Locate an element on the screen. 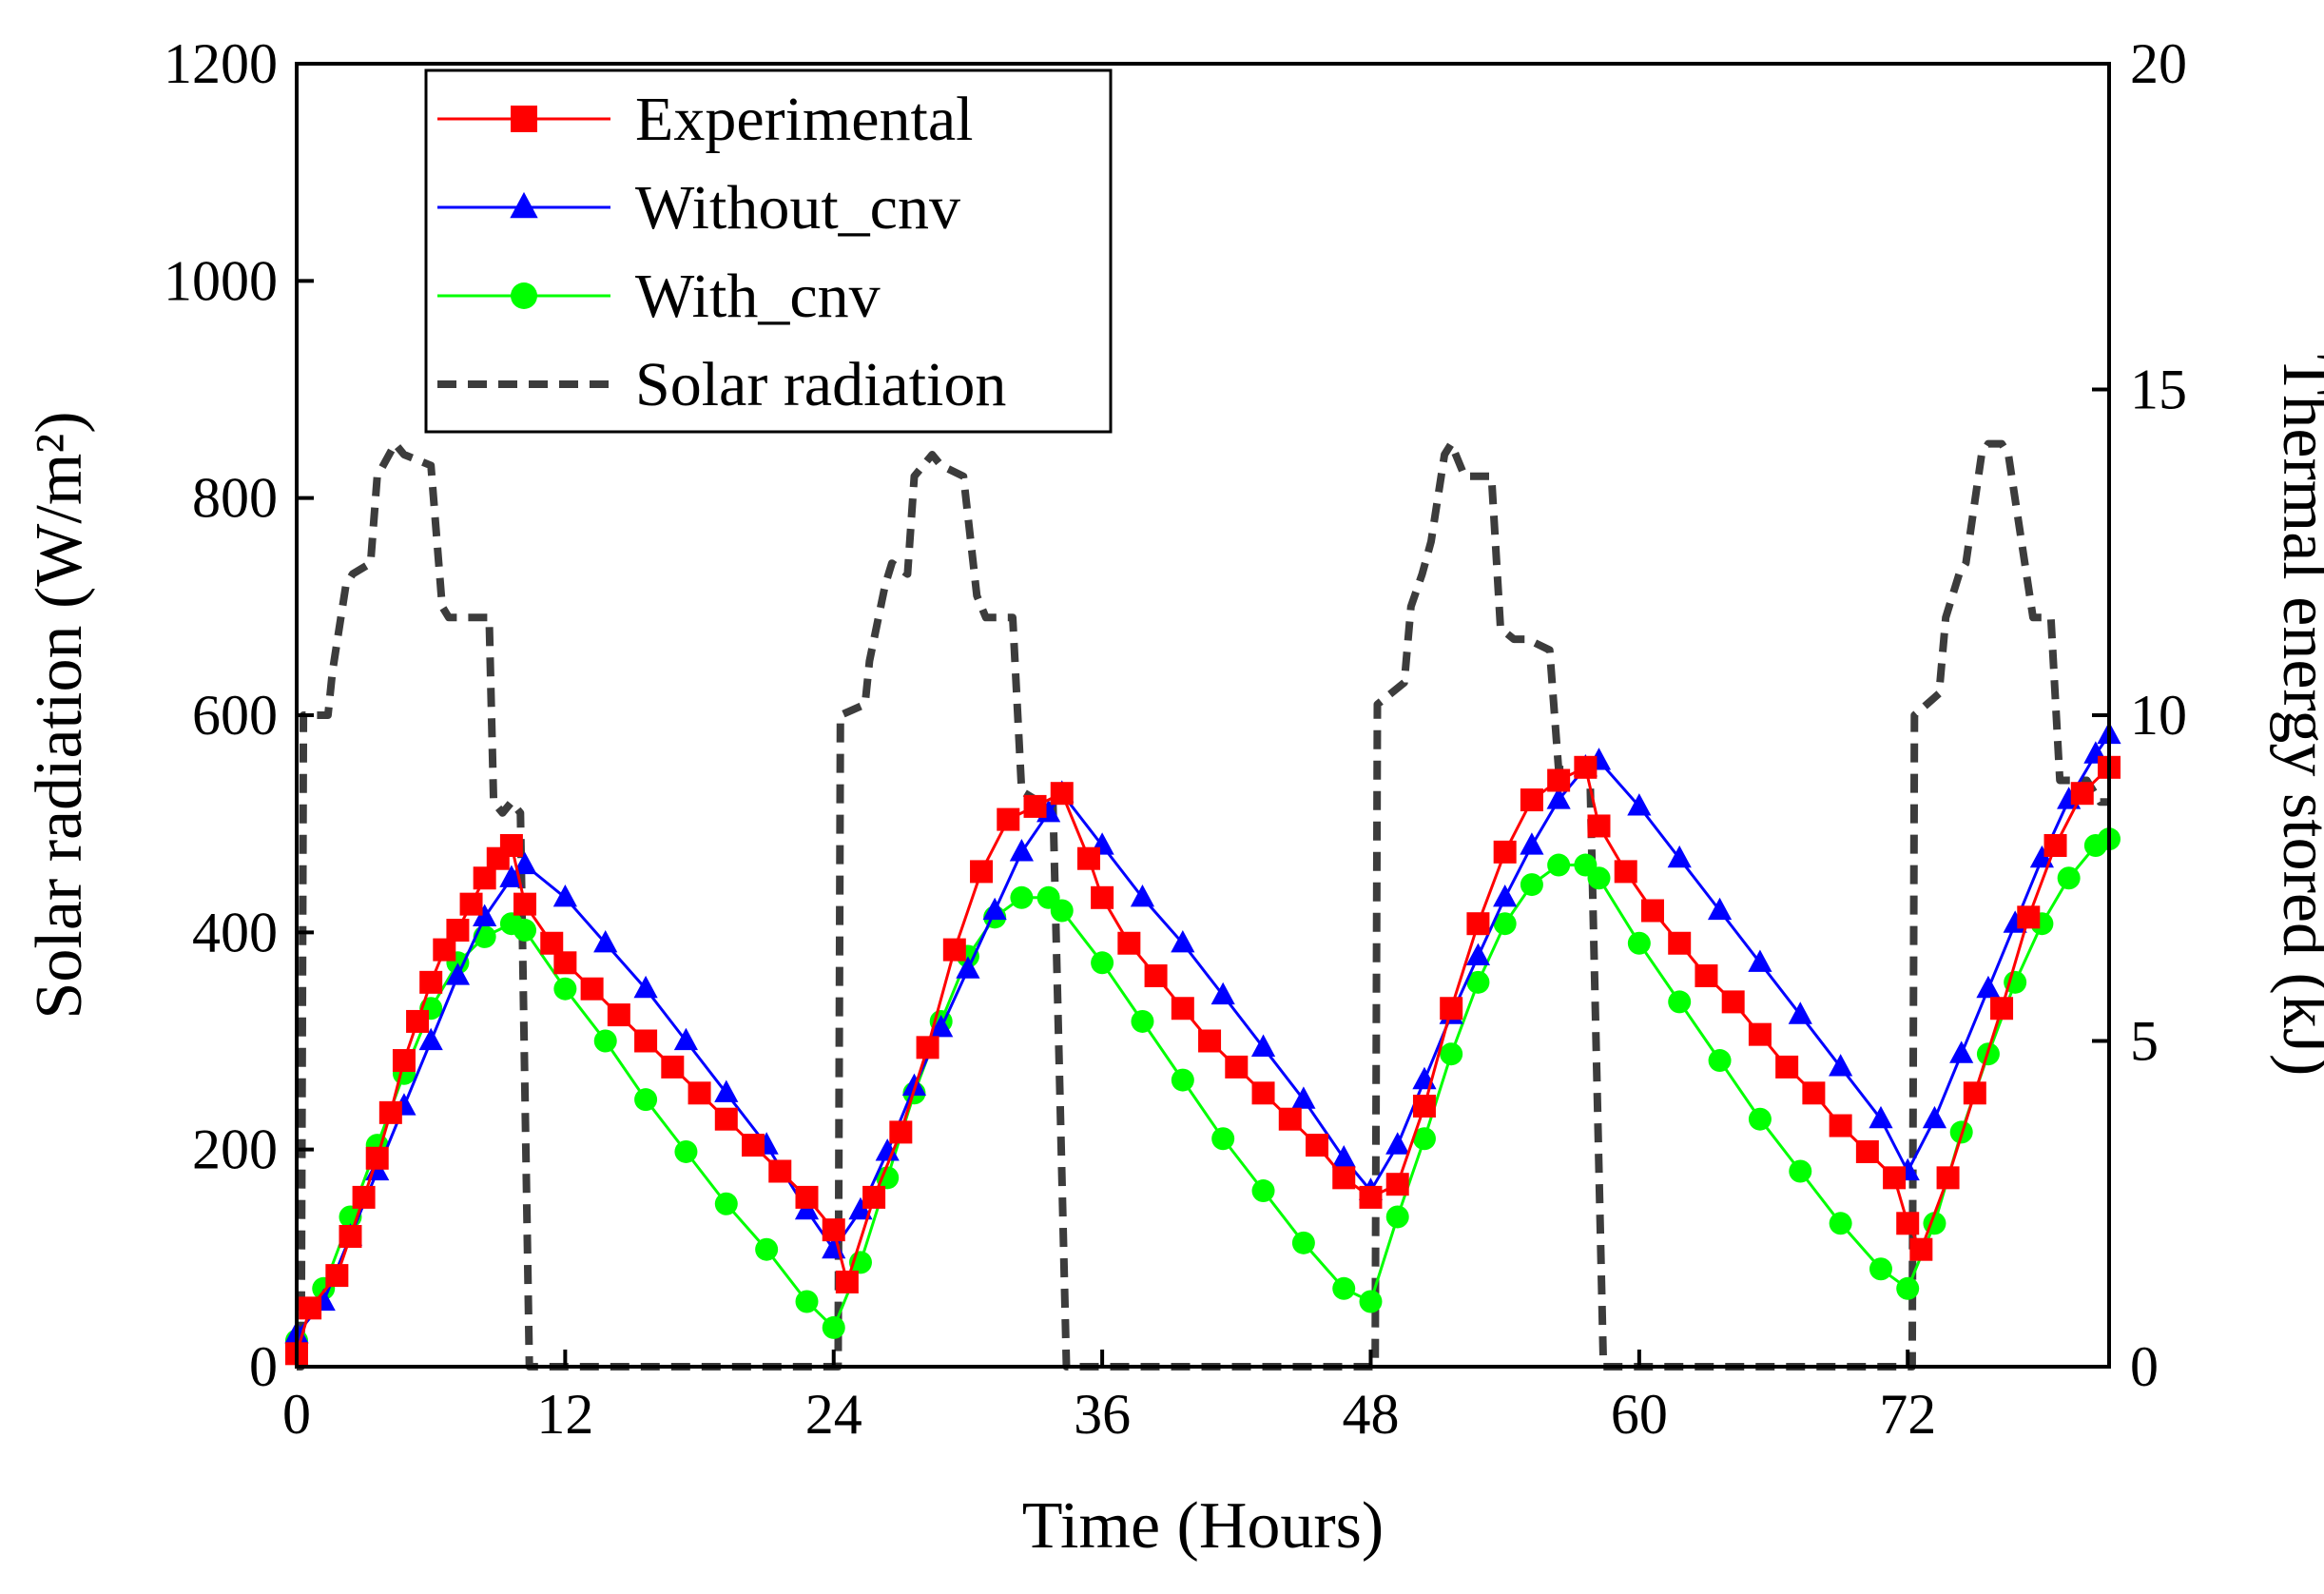 The height and width of the screenshot is (1594, 2324). legend-label: Experimental is located at coordinates (804, 119).